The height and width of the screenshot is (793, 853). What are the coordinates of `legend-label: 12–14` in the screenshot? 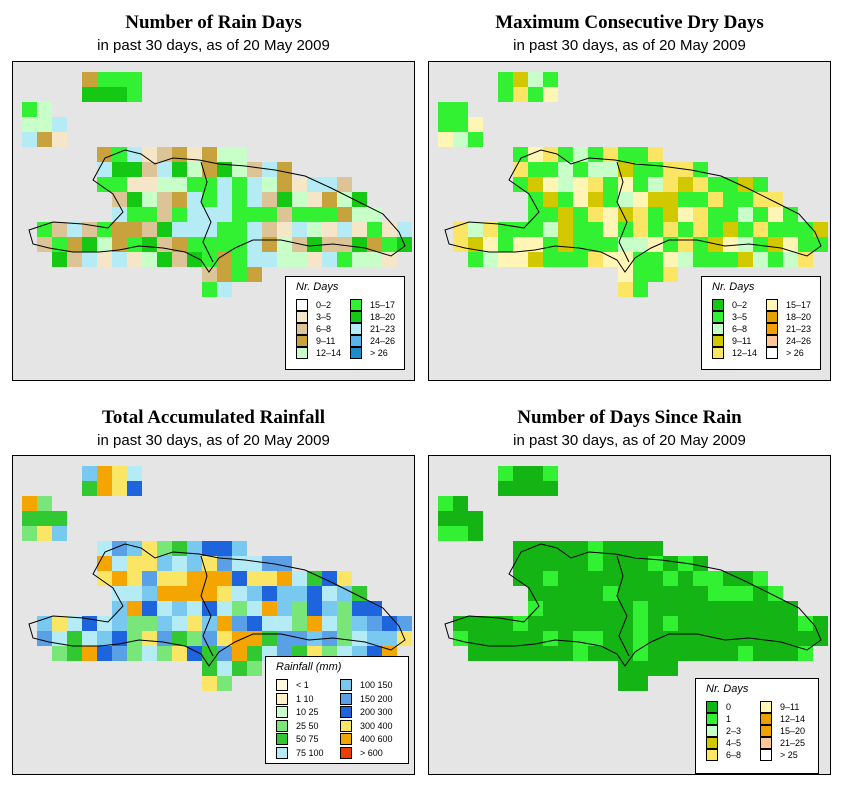 It's located at (329, 353).